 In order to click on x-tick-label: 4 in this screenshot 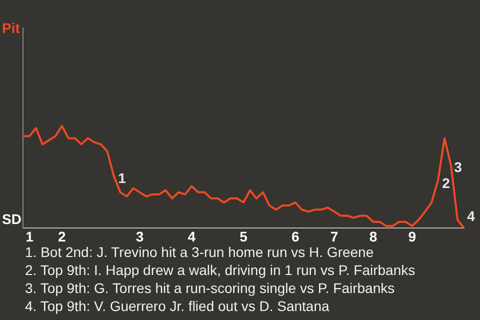, I will do `click(192, 236)`.